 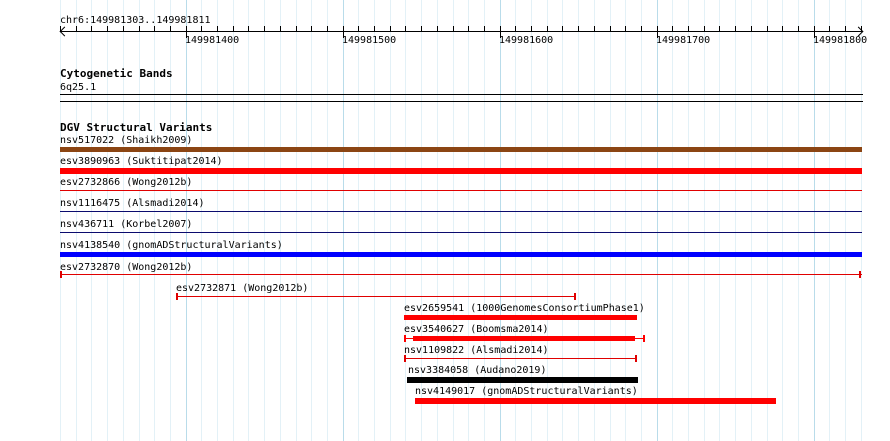 What do you see at coordinates (126, 182) in the screenshot?
I see `feature-label: esv2732866 (Wong2012b)` at bounding box center [126, 182].